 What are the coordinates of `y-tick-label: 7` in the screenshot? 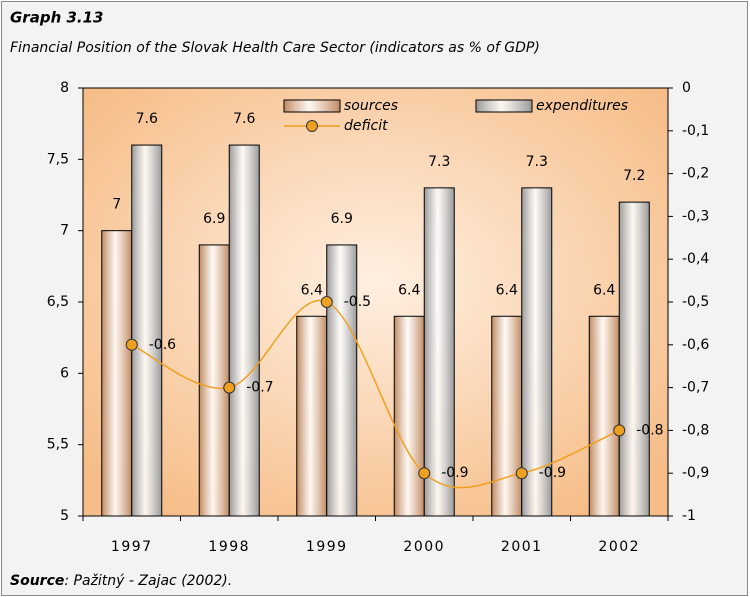 It's located at (64, 231).